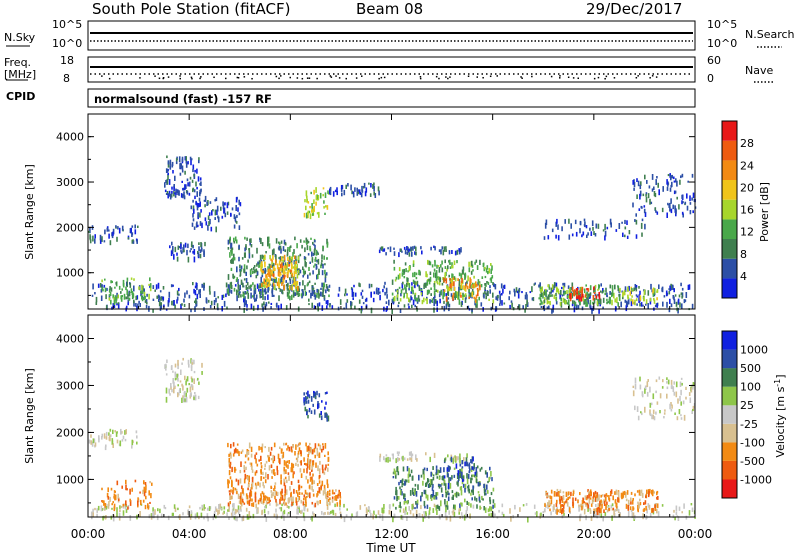 The width and height of the screenshot is (800, 554). Describe the element at coordinates (729, 249) in the screenshot. I see `power-colorbar-swatch` at that location.